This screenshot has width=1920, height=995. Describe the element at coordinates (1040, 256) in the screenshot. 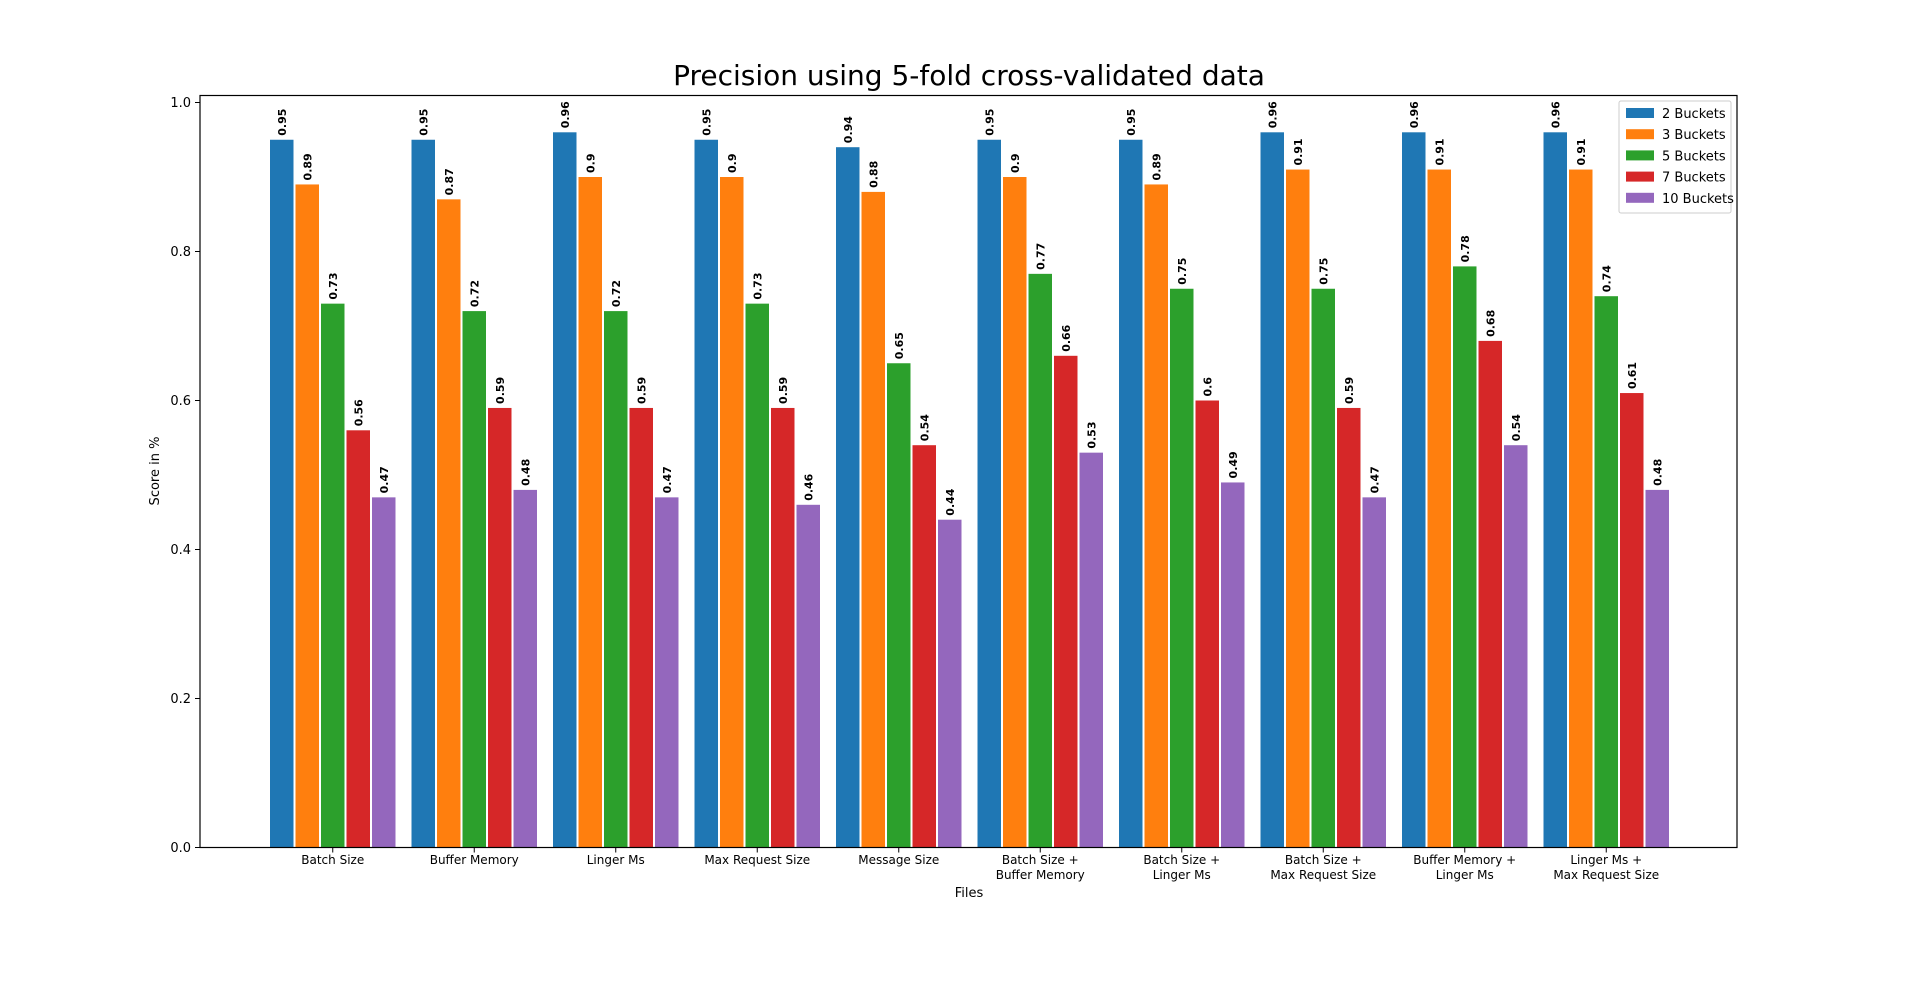

I see `data-label: 0.77` at that location.